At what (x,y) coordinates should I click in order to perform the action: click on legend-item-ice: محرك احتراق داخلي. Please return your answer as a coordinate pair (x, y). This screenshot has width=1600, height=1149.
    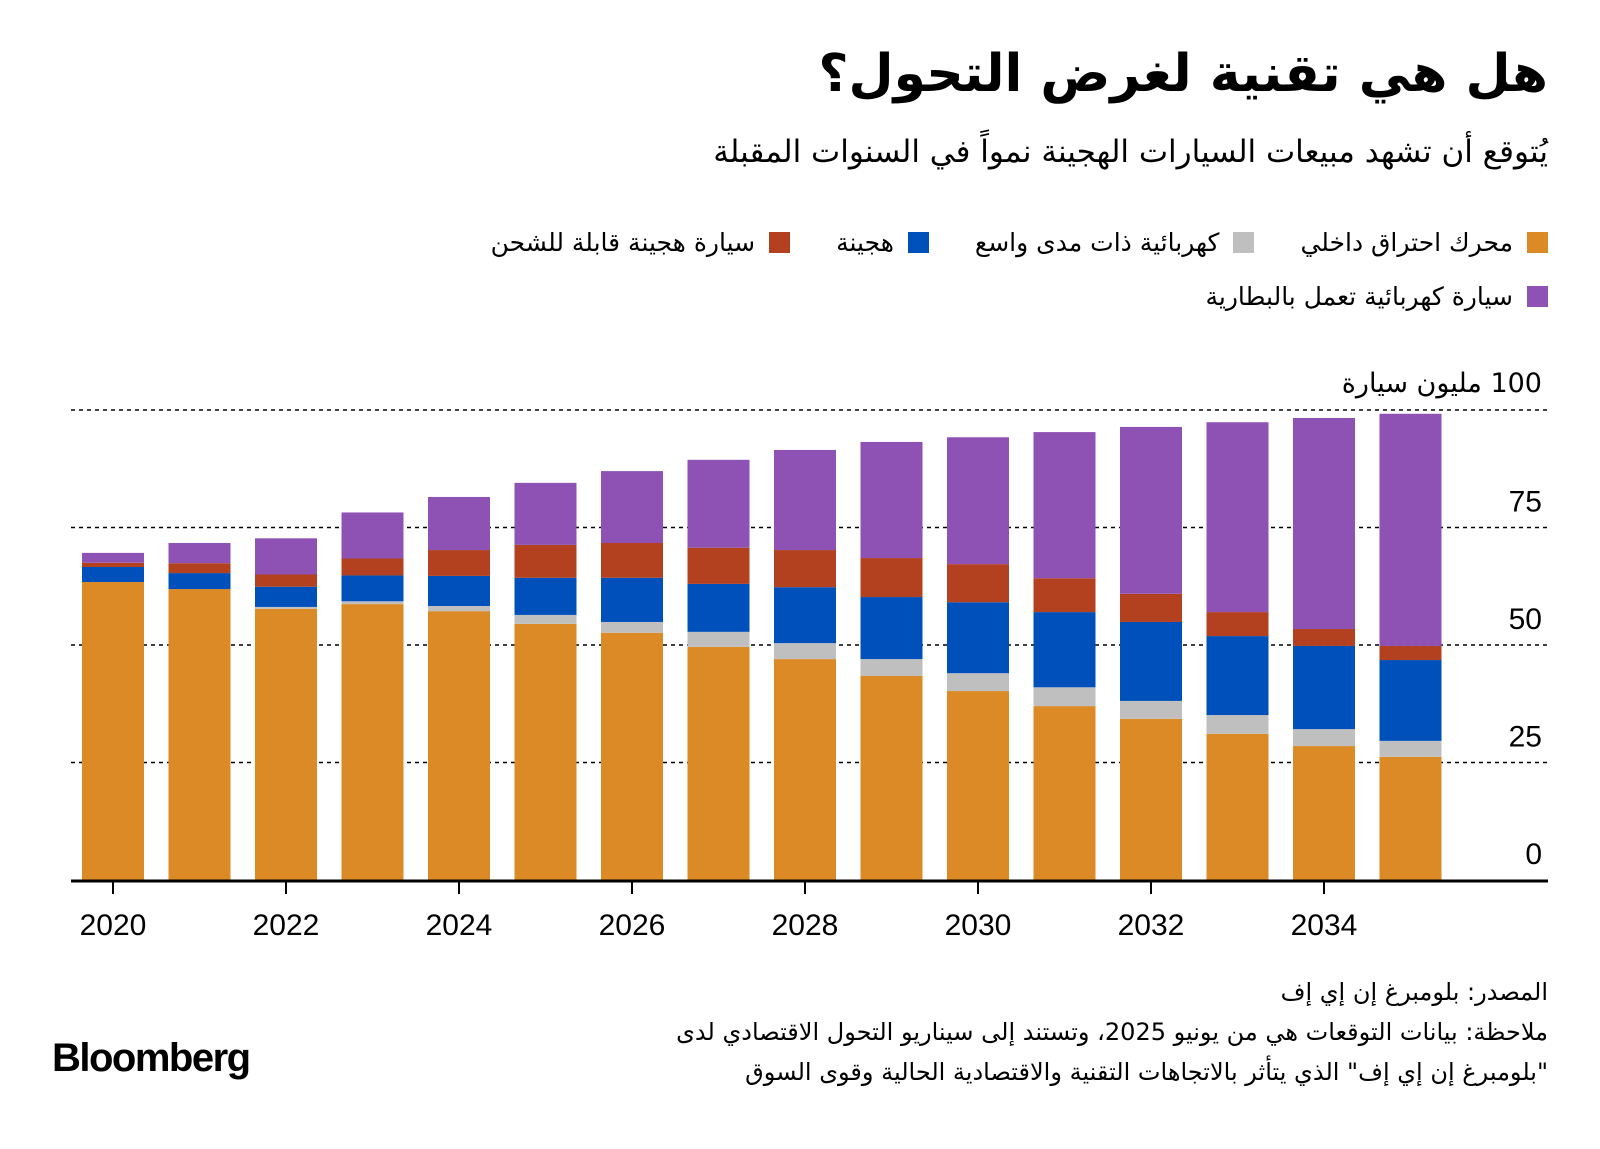
    Looking at the image, I should click on (1424, 242).